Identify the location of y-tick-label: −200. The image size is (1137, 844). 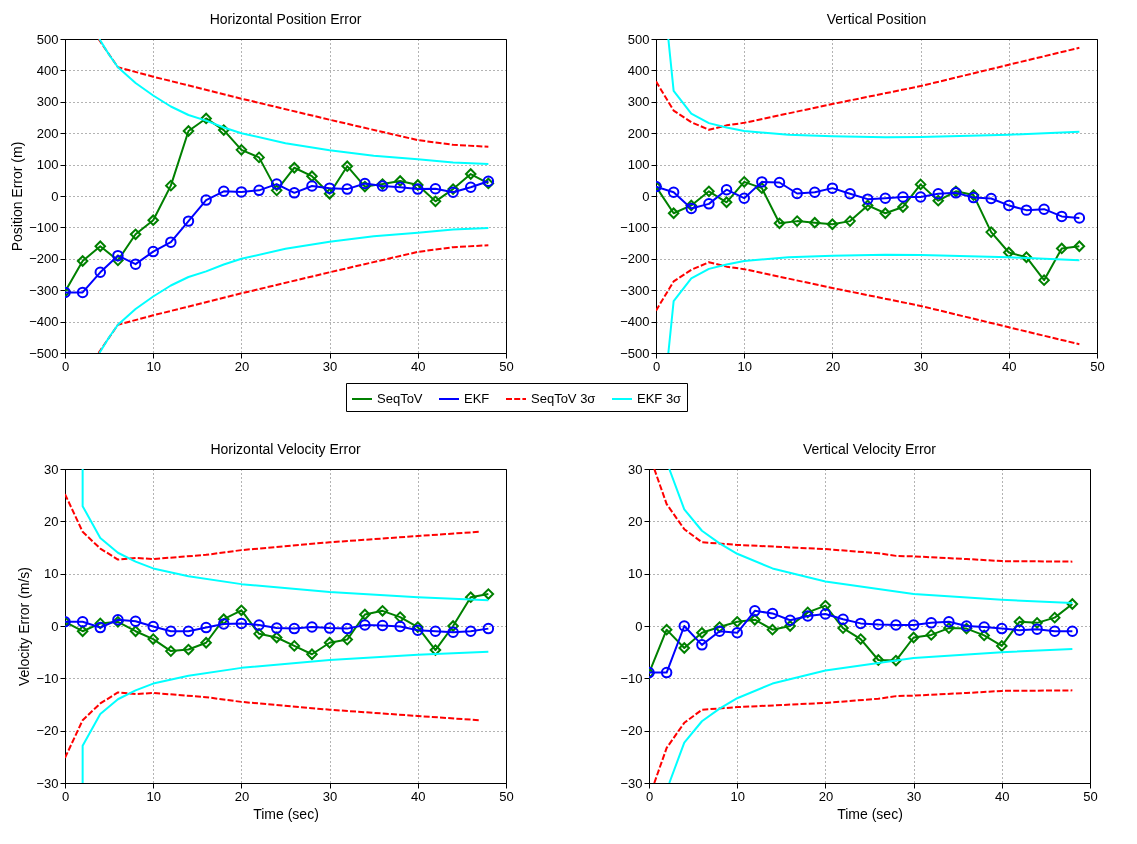
(44, 259).